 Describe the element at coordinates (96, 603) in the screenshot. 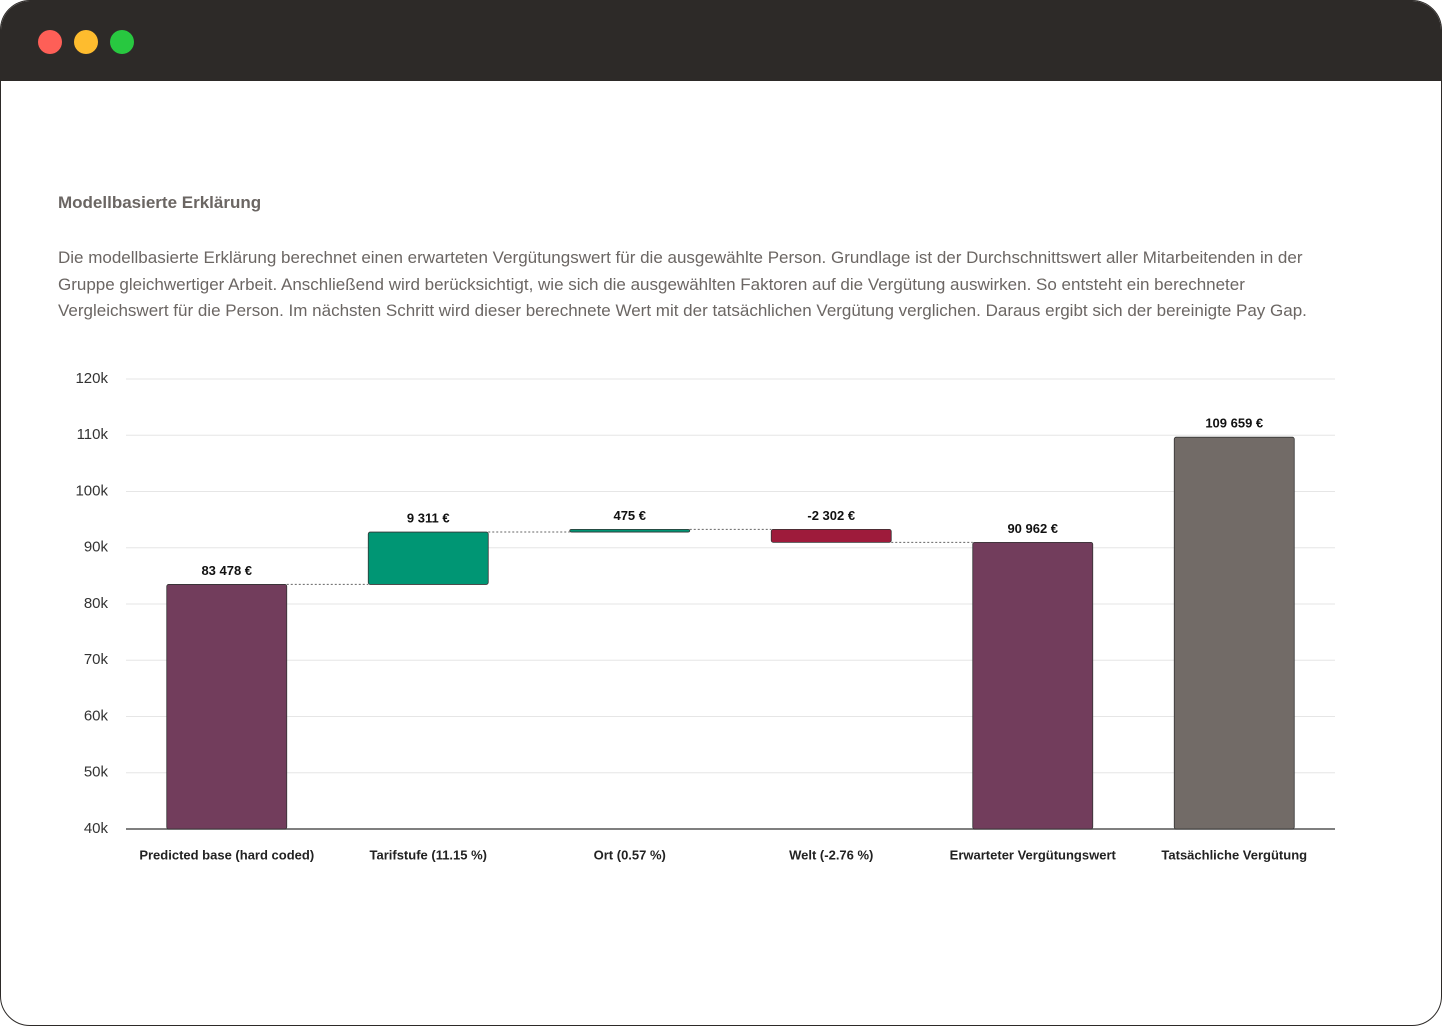

I see `y-tick-label: 80k` at that location.